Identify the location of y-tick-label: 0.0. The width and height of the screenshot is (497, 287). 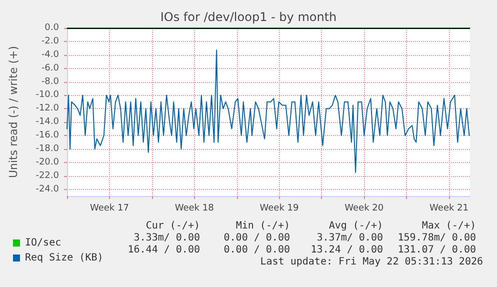
(52, 28).